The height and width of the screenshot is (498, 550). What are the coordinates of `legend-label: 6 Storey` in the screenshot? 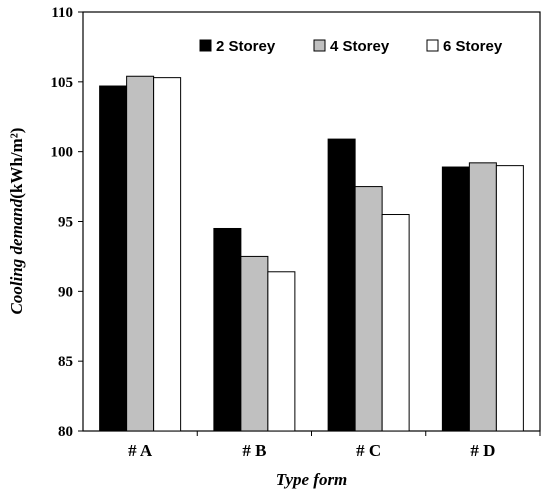 It's located at (473, 46).